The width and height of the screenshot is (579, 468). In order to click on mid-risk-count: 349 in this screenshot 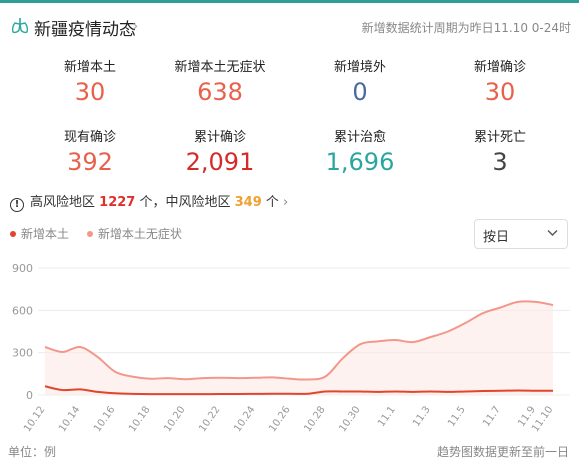, I will do `click(248, 202)`.